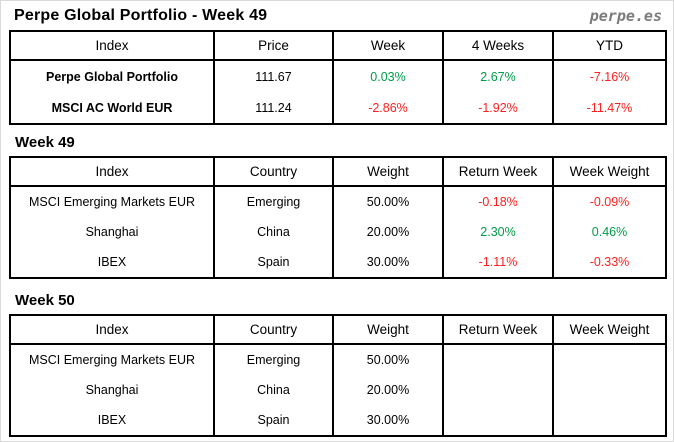 The height and width of the screenshot is (442, 674). What do you see at coordinates (141, 15) in the screenshot?
I see `page-title: Perpe Global Portfolio - Week 49` at bounding box center [141, 15].